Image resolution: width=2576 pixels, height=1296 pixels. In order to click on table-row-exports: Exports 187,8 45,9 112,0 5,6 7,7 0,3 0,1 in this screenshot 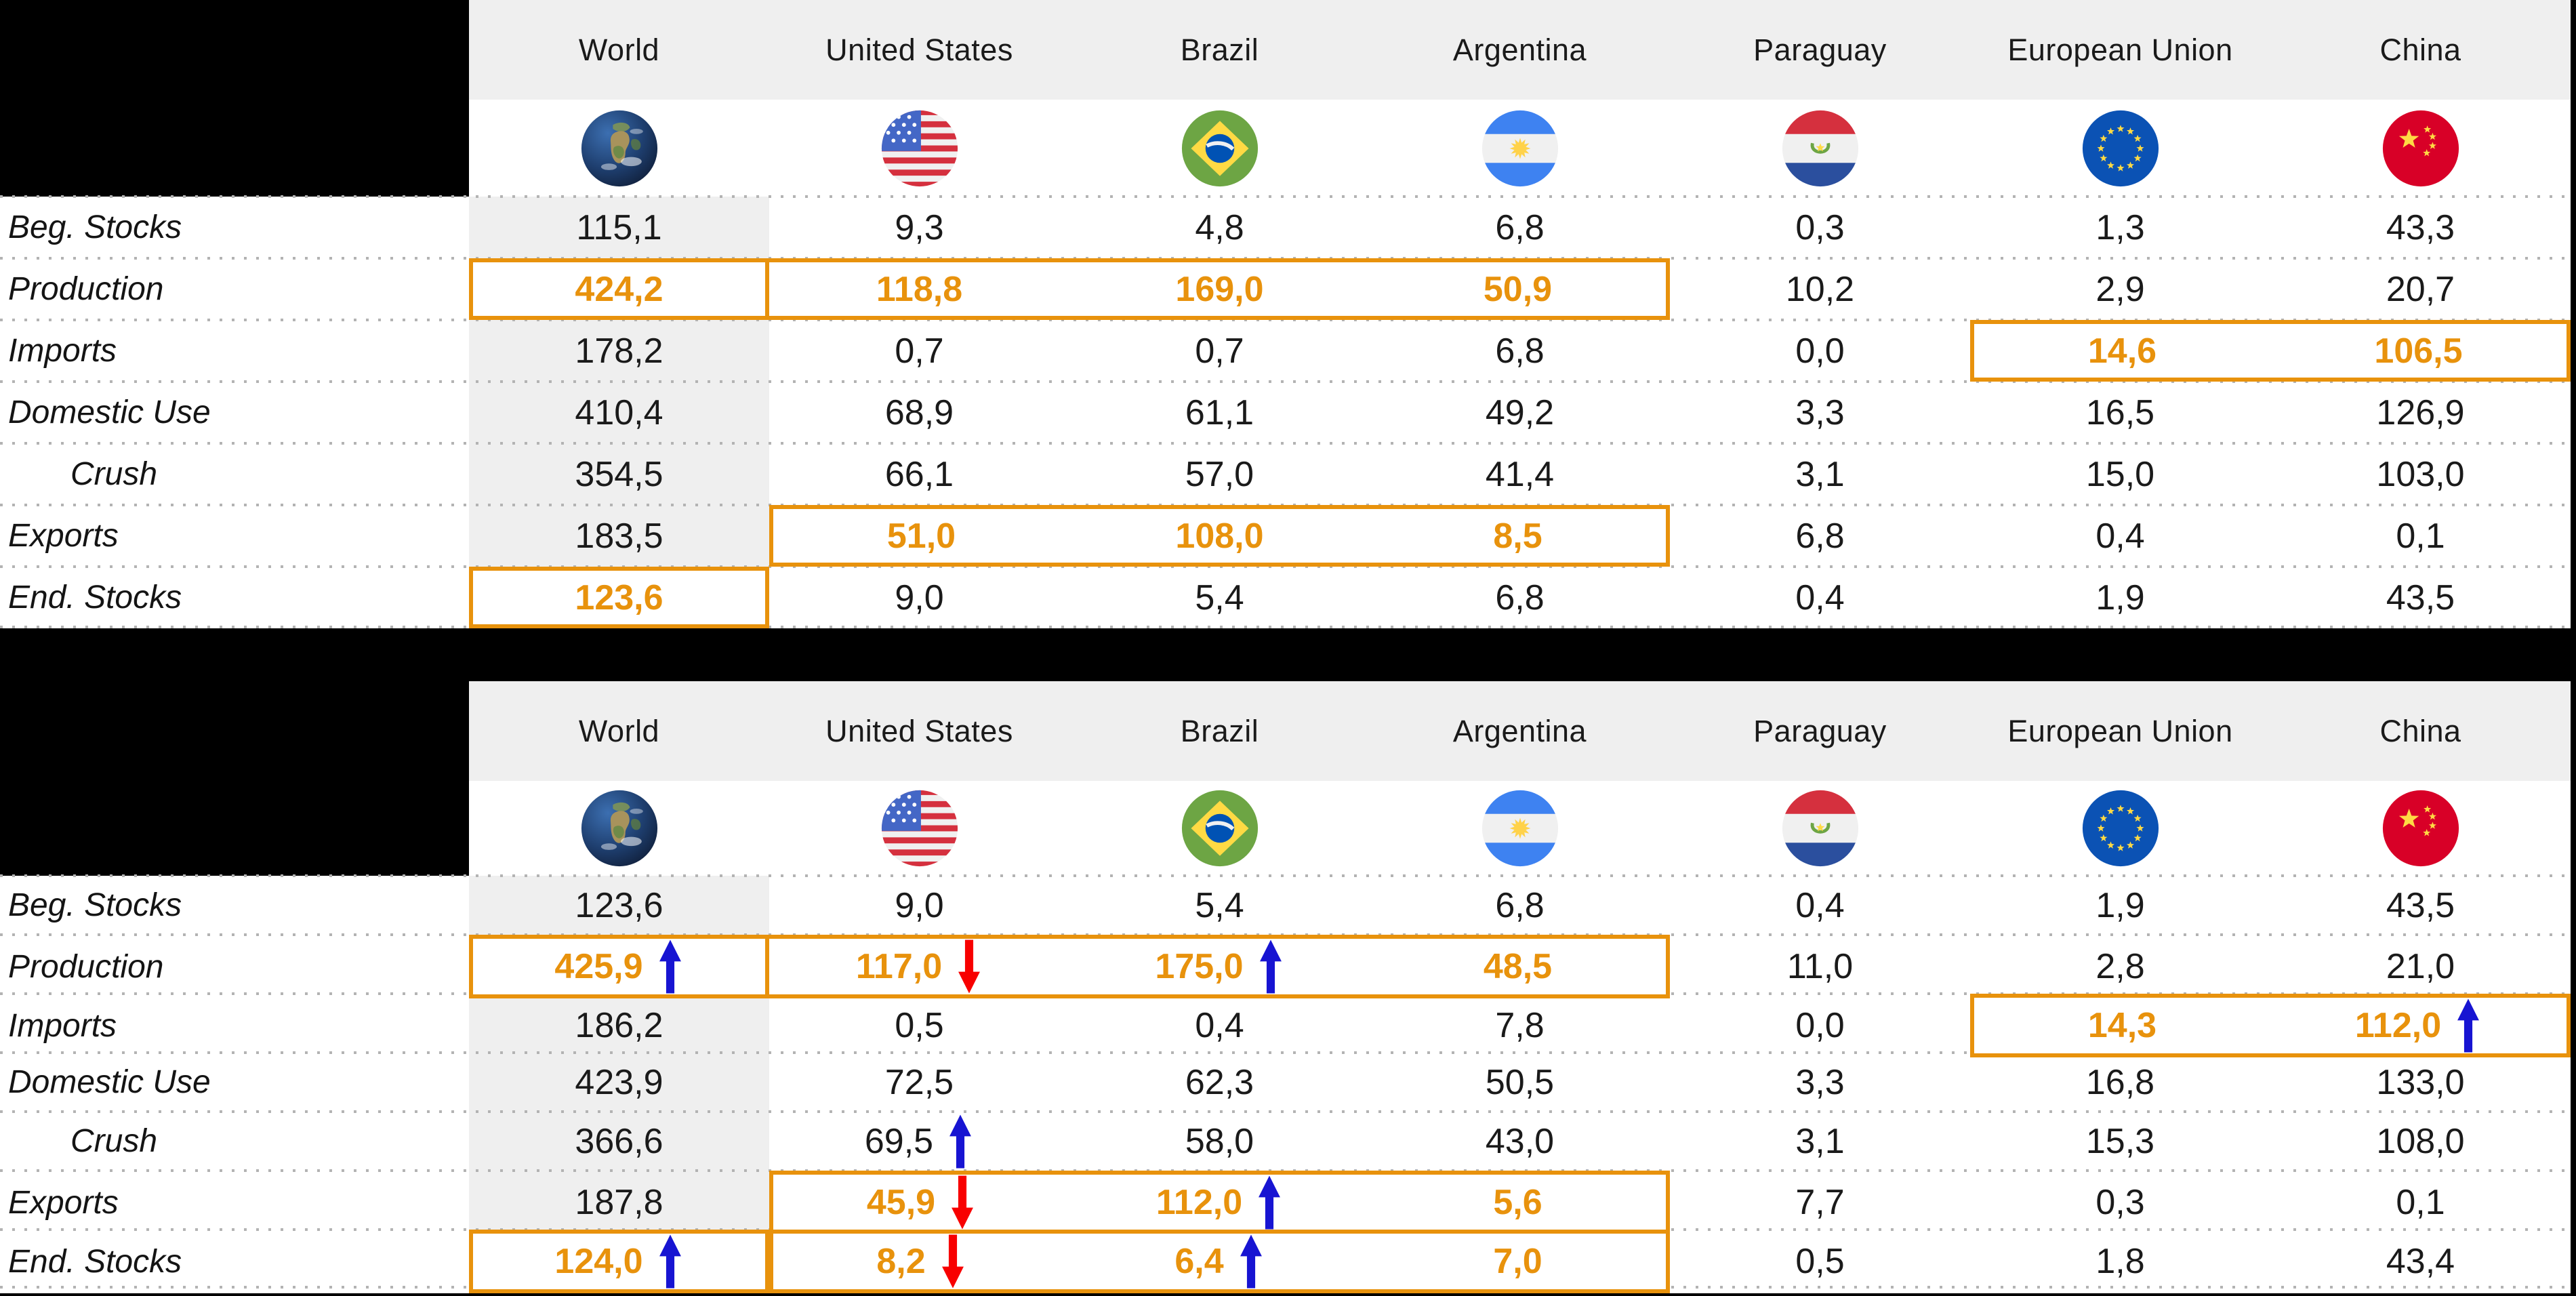, I will do `click(1286, 1201)`.